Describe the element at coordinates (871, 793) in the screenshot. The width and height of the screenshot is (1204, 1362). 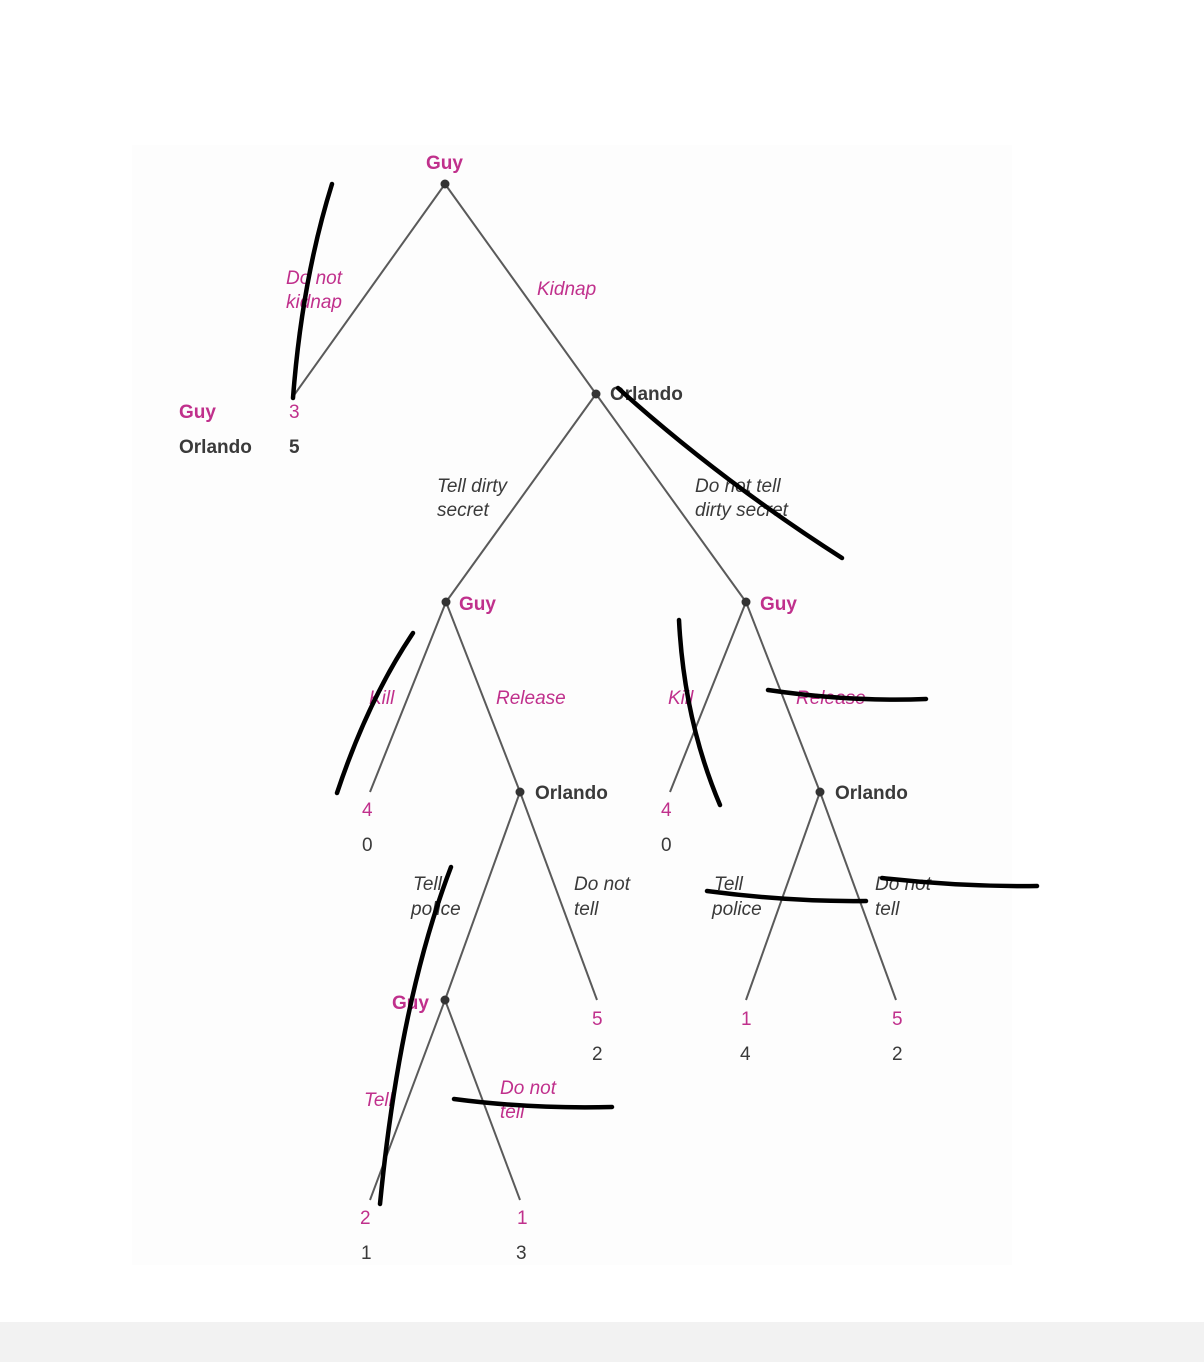
I see `node-label-release-b: Orlando` at that location.